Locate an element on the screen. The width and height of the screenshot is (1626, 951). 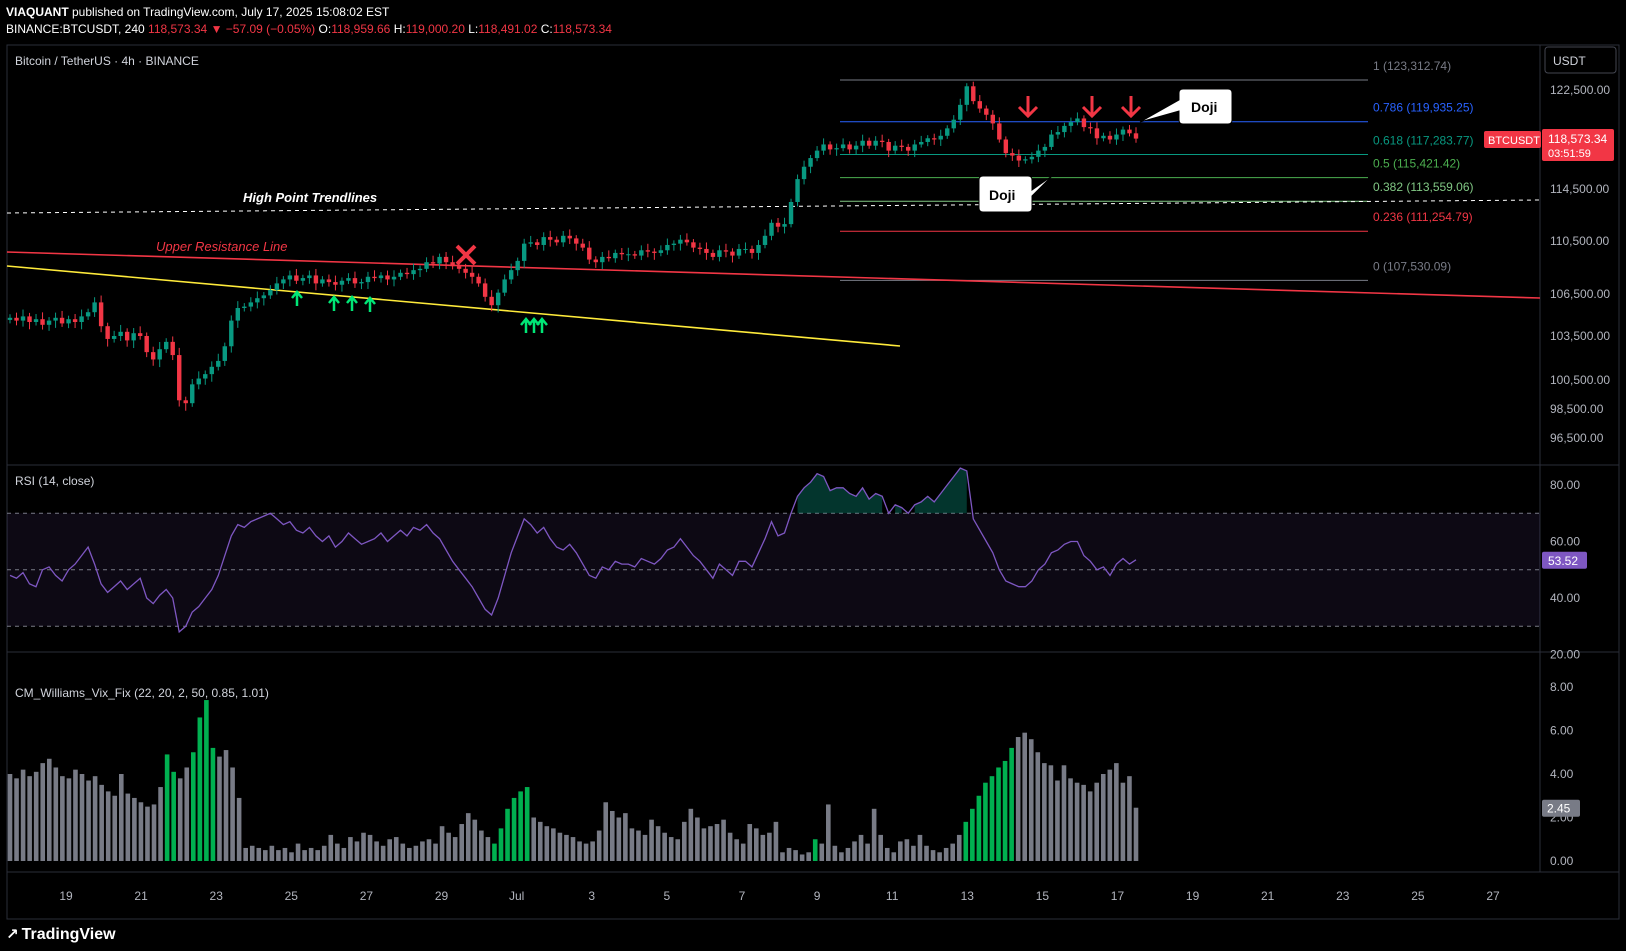
author-name: VIAQUANT is located at coordinates (37, 12).